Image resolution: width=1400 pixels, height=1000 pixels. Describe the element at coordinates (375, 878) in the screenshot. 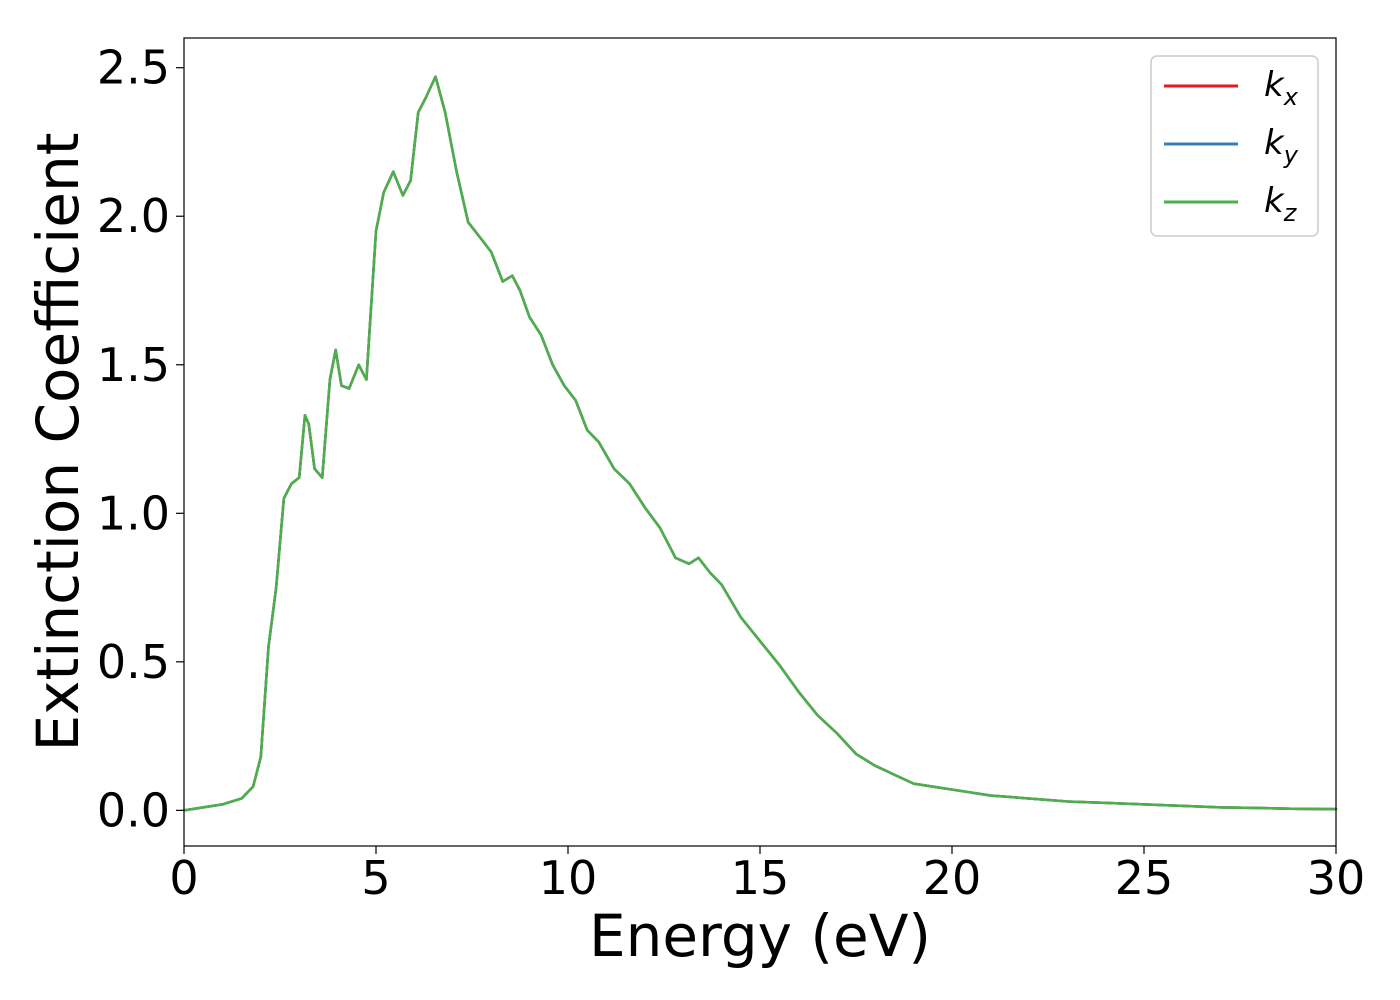

I see `x-tick-label: 5` at that location.